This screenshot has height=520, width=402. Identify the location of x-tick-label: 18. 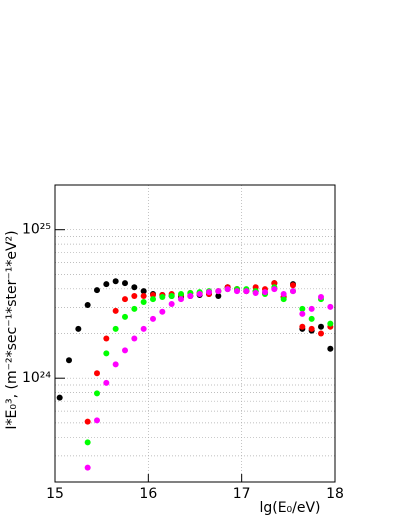
(335, 494).